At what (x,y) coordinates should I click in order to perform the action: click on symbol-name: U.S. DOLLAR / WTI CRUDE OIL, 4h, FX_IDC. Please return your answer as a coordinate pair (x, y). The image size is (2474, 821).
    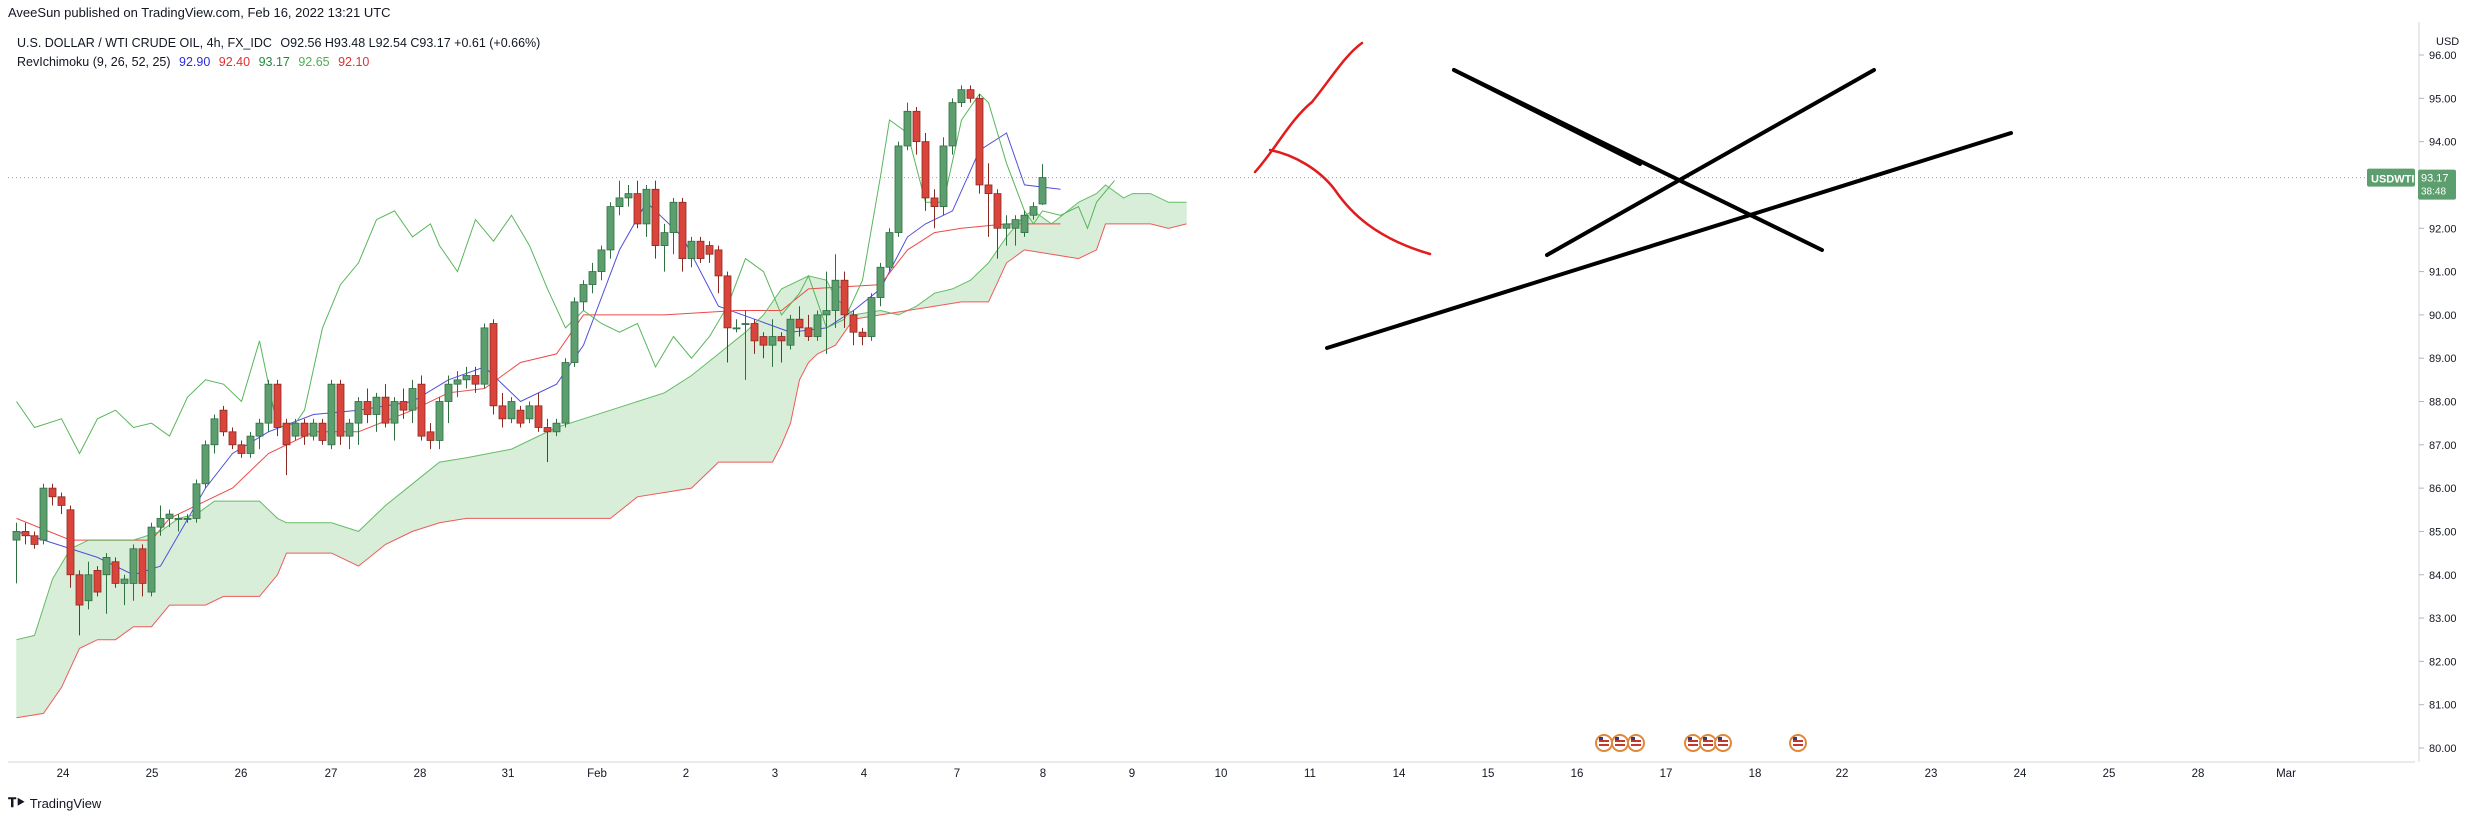
    Looking at the image, I should click on (144, 43).